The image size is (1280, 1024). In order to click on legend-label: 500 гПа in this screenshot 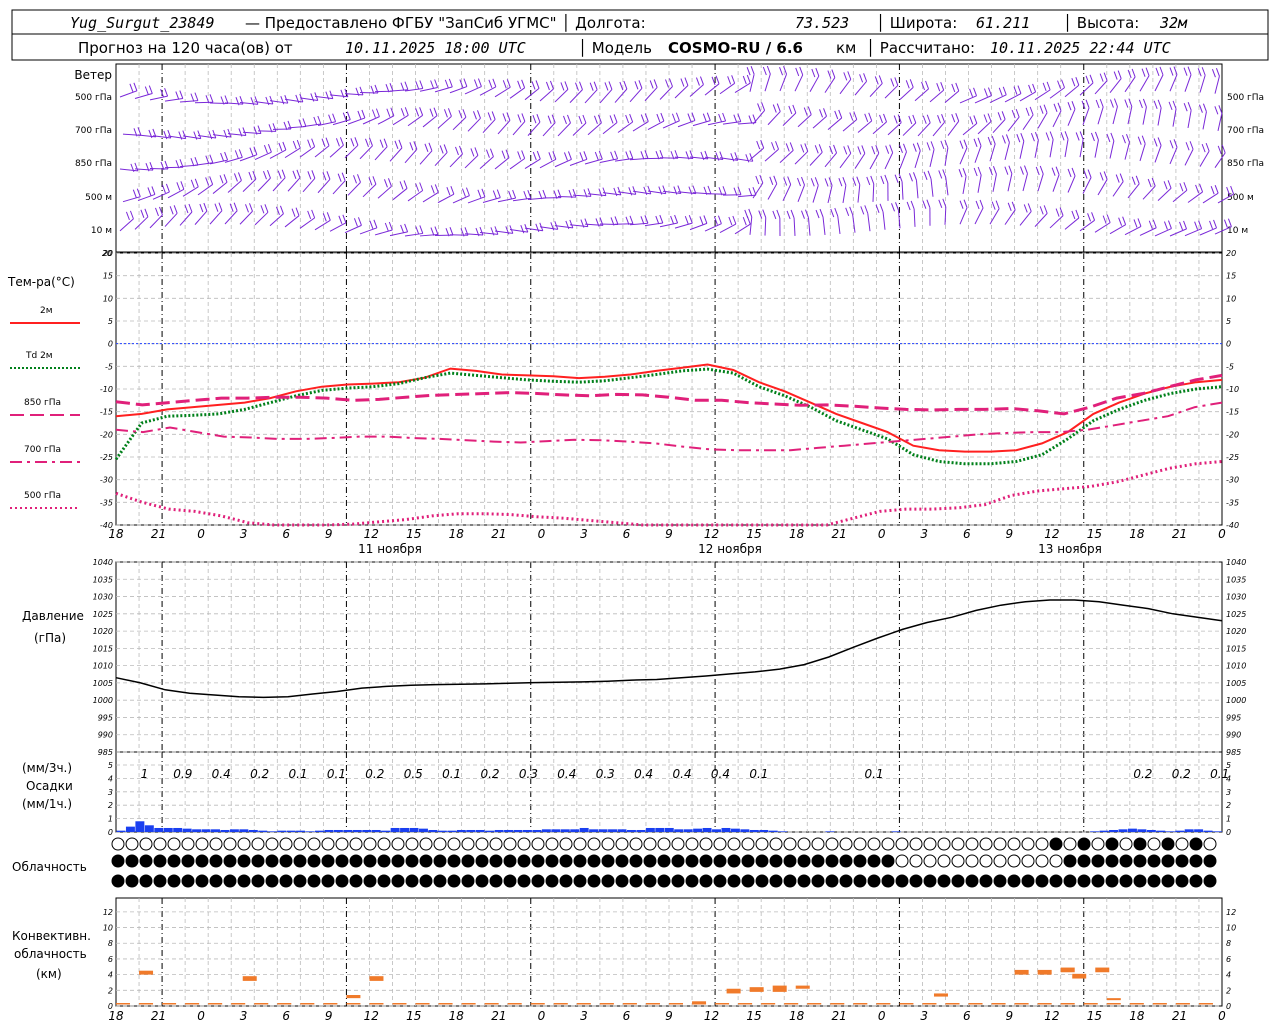, I will do `click(42, 496)`.